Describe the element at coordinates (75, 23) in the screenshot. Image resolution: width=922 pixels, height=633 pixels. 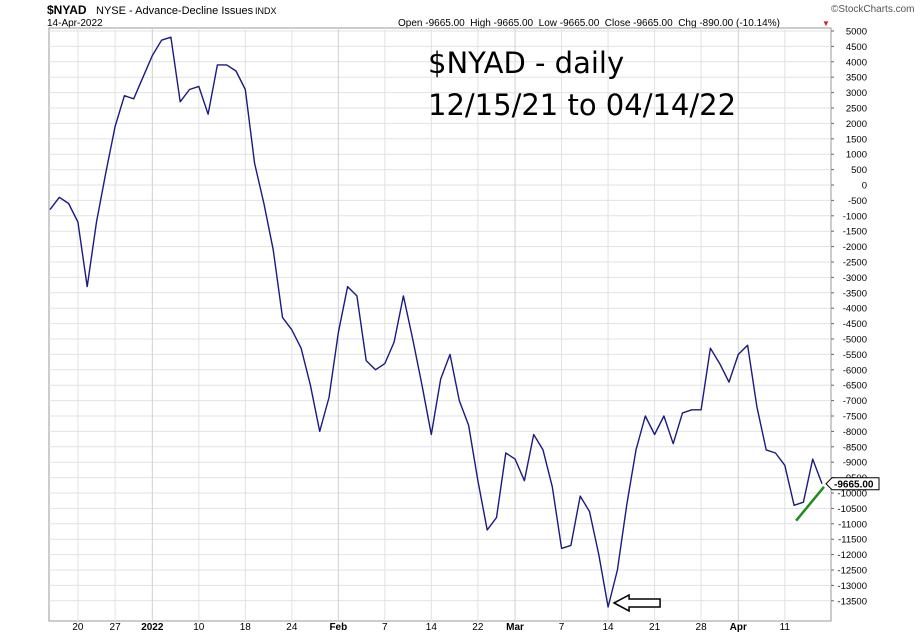
I see `header-date: 14-Apr-2022` at that location.